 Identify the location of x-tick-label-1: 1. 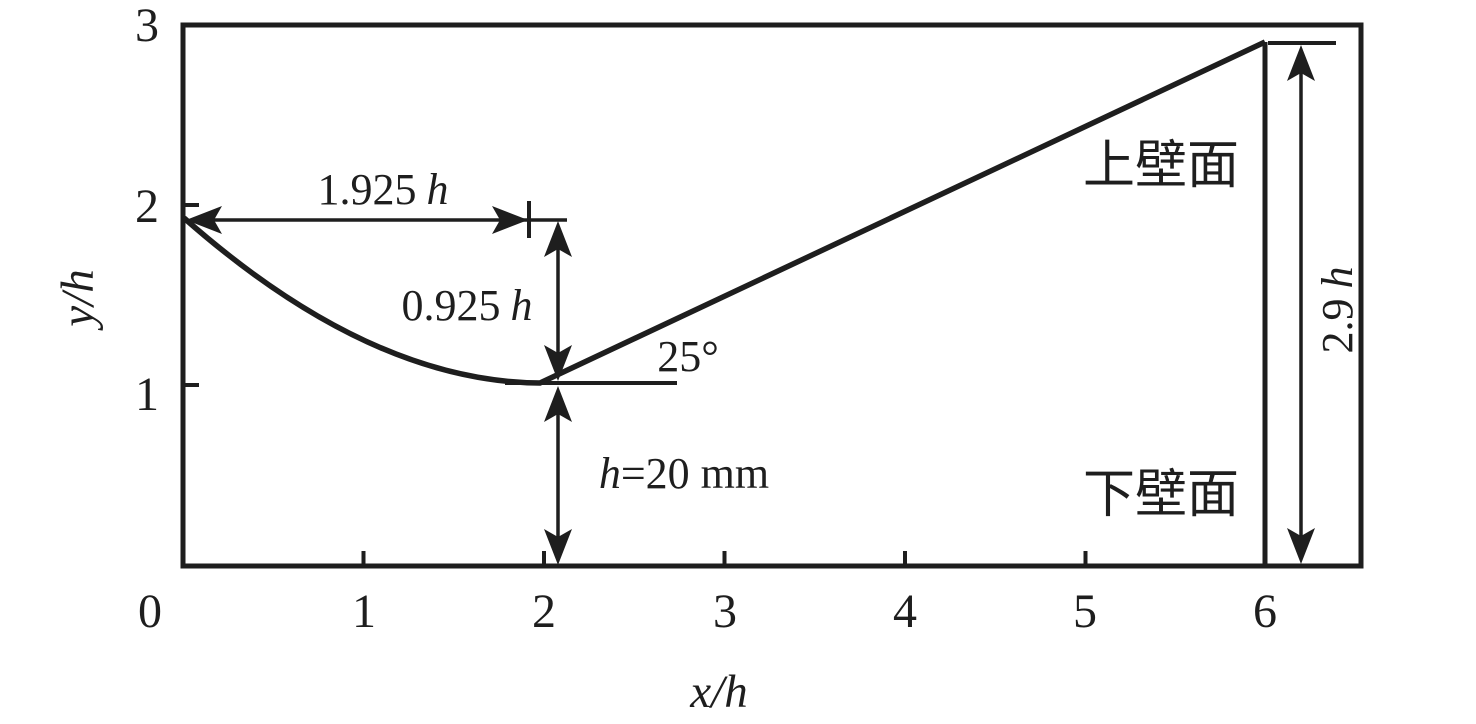
(364, 611).